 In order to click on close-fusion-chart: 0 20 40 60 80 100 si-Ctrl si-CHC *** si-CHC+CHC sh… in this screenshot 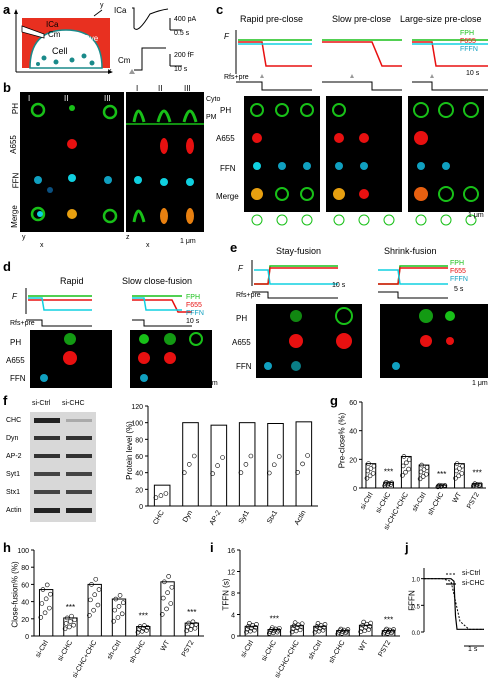, I will do `click(110, 614)`.